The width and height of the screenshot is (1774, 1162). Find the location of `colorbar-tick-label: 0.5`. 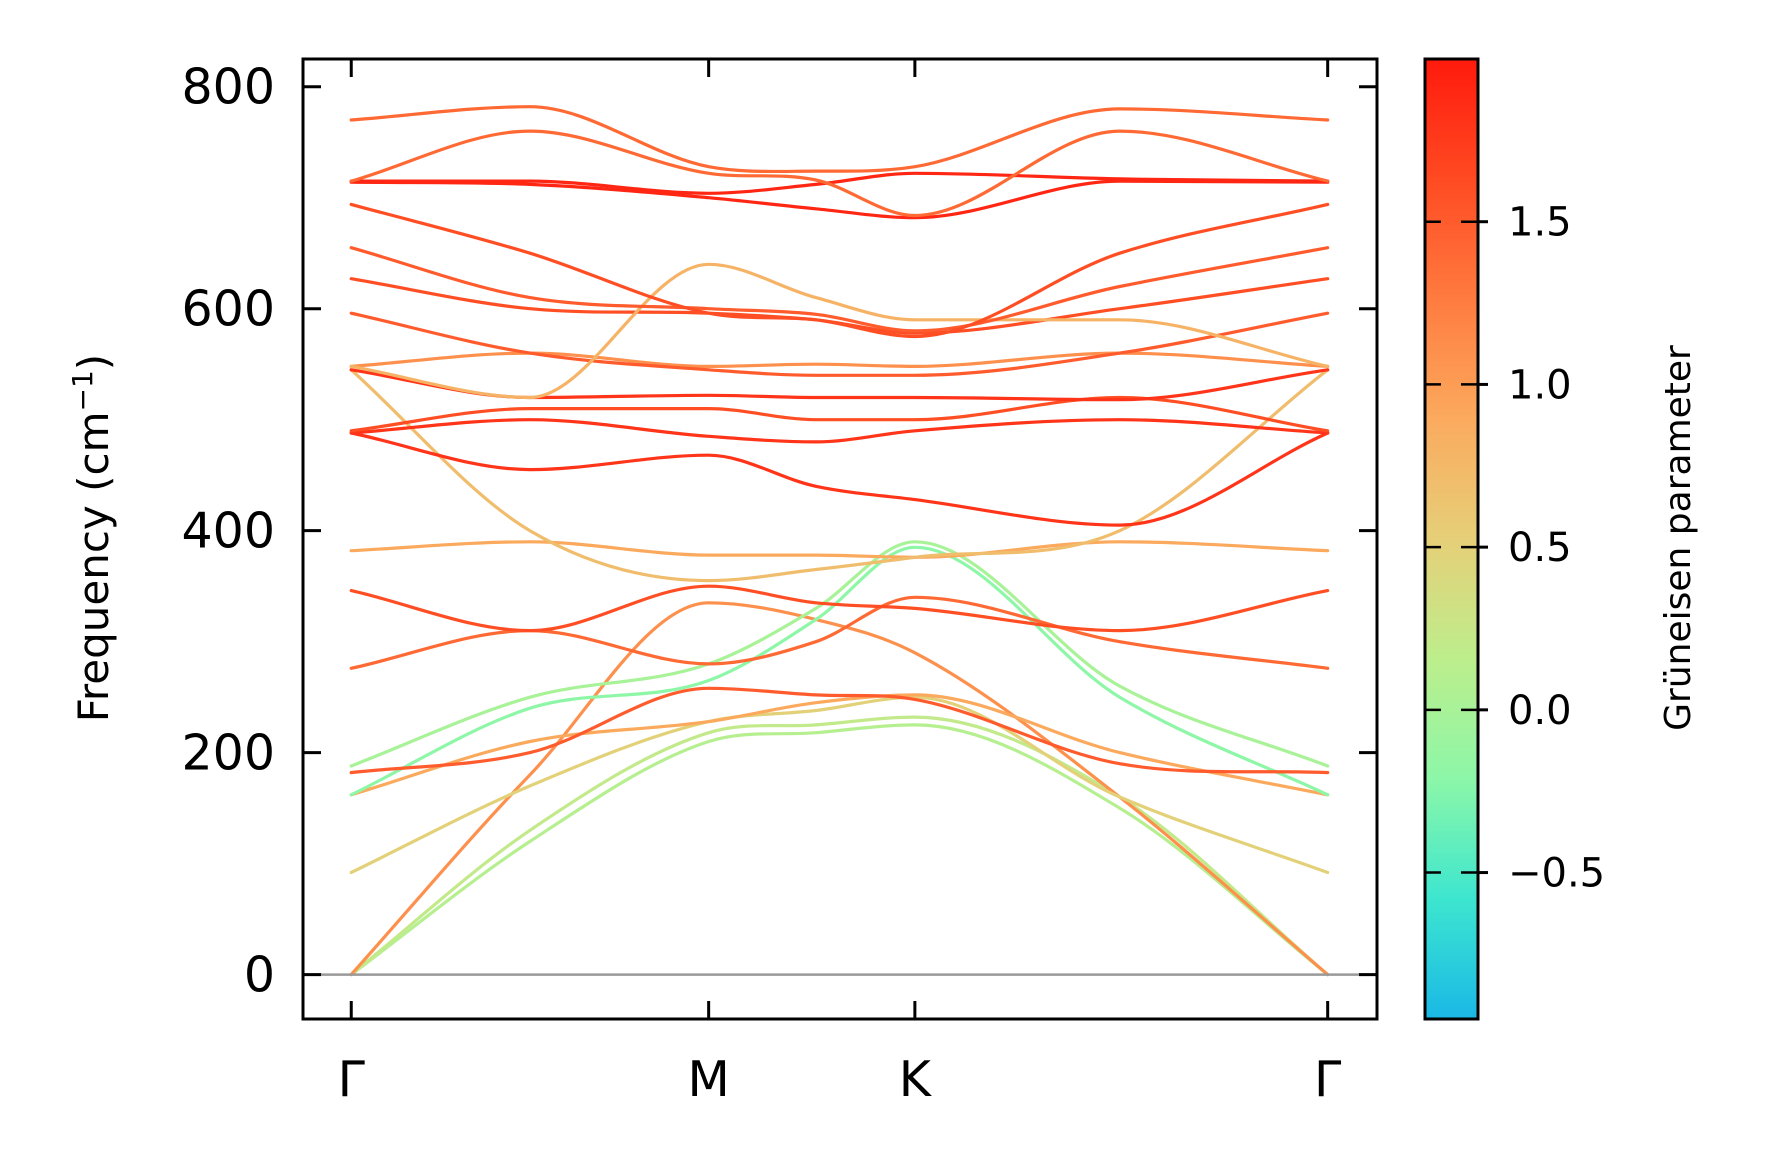

colorbar-tick-label: 0.5 is located at coordinates (1540, 548).